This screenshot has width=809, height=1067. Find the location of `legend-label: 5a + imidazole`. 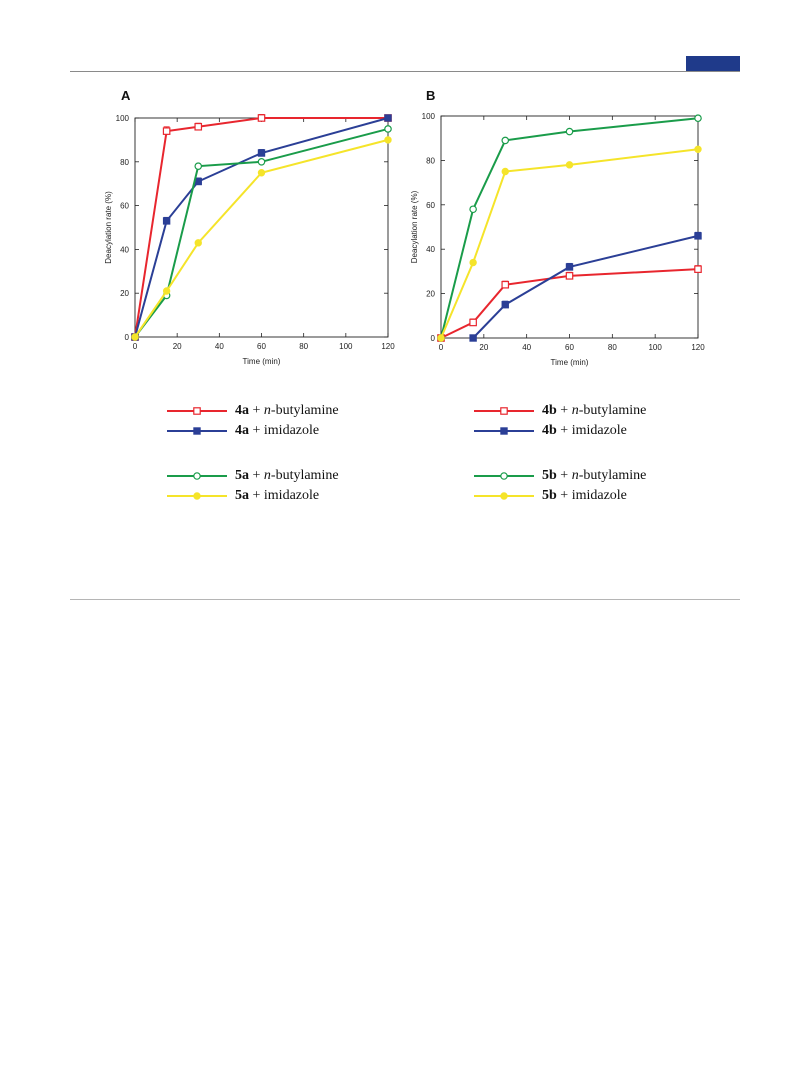

legend-label: 5a + imidazole is located at coordinates (277, 496).